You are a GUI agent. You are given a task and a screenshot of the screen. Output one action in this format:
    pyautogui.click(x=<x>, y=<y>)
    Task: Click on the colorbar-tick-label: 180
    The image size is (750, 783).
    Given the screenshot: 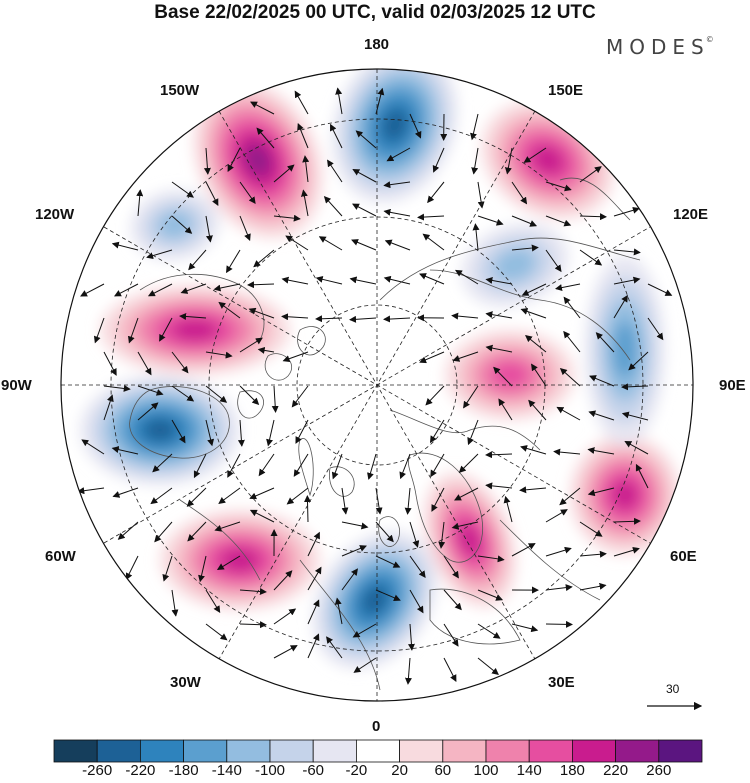 What is the action you would take?
    pyautogui.click(x=572, y=770)
    